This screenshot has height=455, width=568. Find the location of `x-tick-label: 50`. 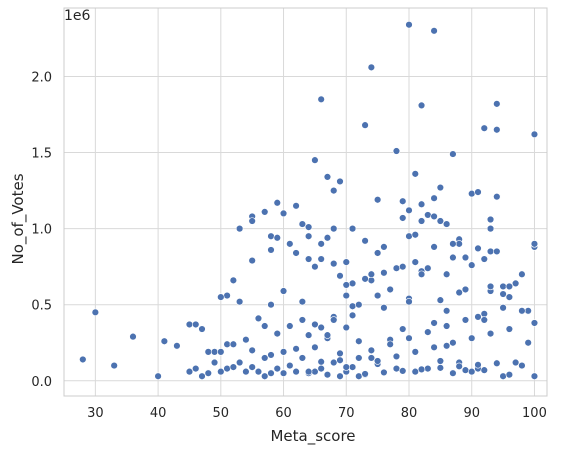

x-tick-label: 50 is located at coordinates (221, 413).